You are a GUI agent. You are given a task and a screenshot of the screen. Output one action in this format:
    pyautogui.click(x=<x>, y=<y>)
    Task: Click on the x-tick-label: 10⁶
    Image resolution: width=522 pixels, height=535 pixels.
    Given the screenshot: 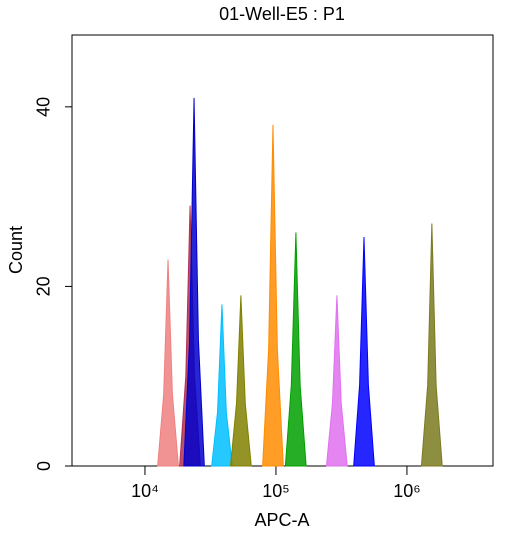 What is the action you would take?
    pyautogui.click(x=406, y=491)
    